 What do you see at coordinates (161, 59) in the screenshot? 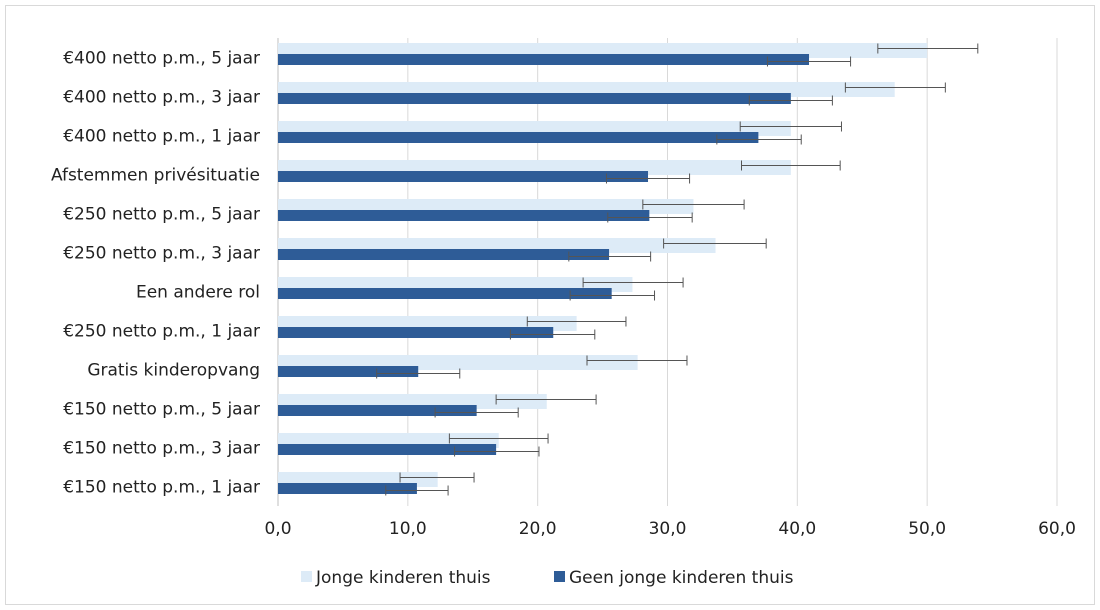
I see `category-label: €400 netto p.m., 5 jaar` at bounding box center [161, 59].